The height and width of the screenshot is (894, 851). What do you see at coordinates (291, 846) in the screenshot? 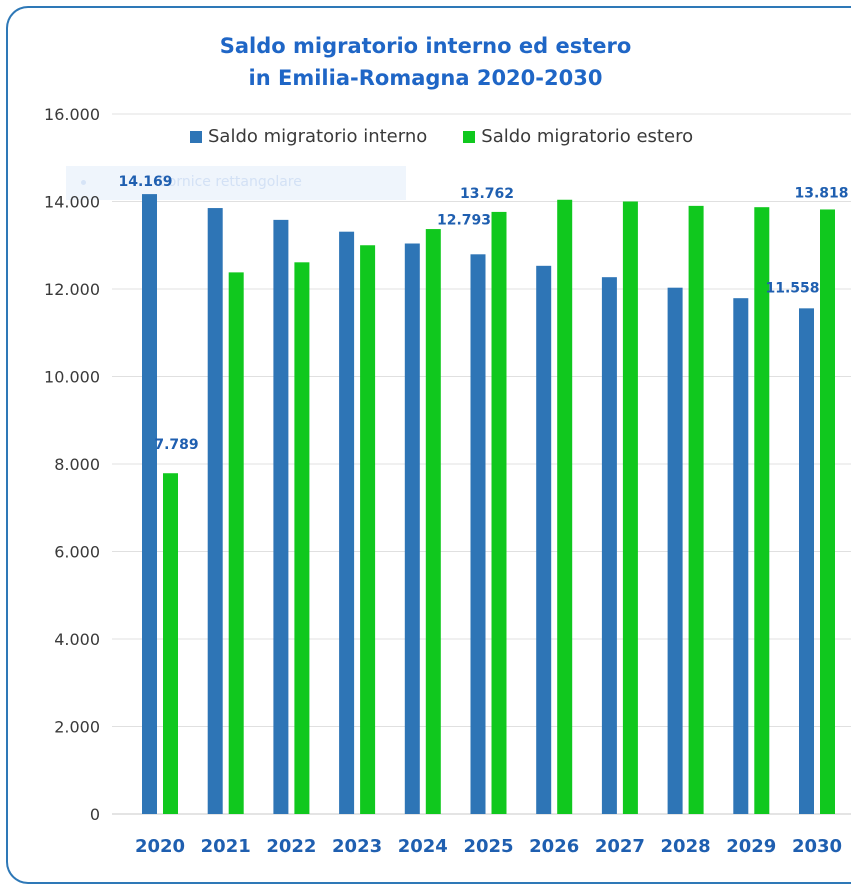
I see `x-tick-label: 2022` at bounding box center [291, 846].